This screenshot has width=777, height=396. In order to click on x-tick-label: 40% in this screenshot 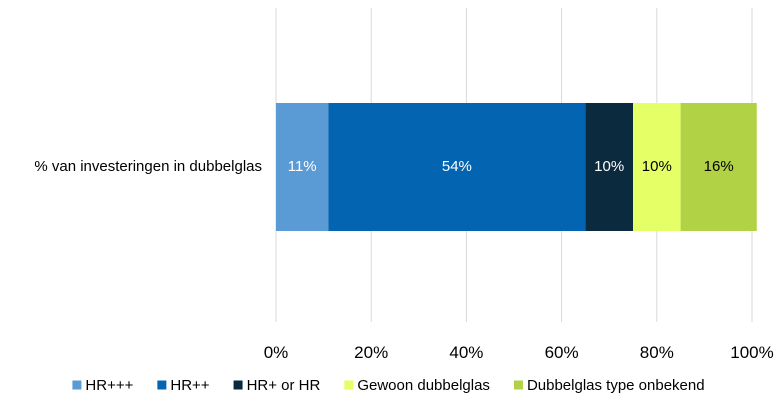, I will do `click(466, 352)`.